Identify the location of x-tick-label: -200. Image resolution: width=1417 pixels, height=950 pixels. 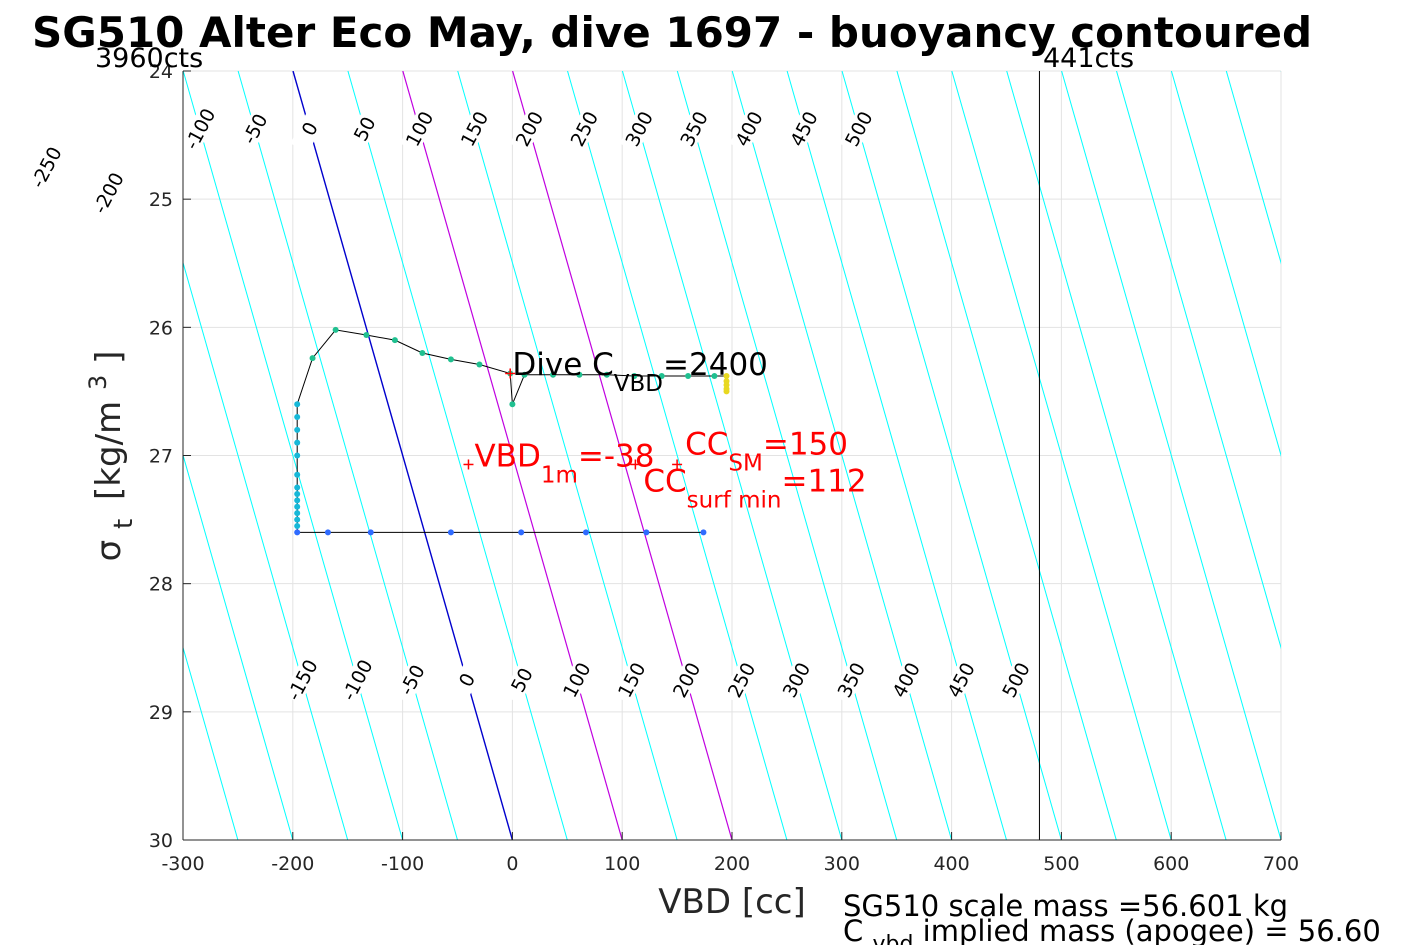
(292, 864).